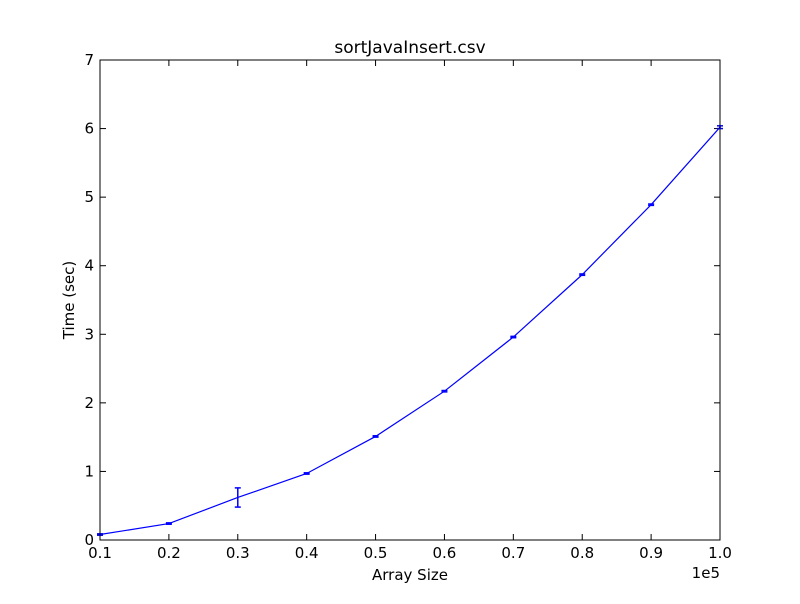 The image size is (800, 604). What do you see at coordinates (89, 266) in the screenshot?
I see `y-tick-label: 4` at bounding box center [89, 266].